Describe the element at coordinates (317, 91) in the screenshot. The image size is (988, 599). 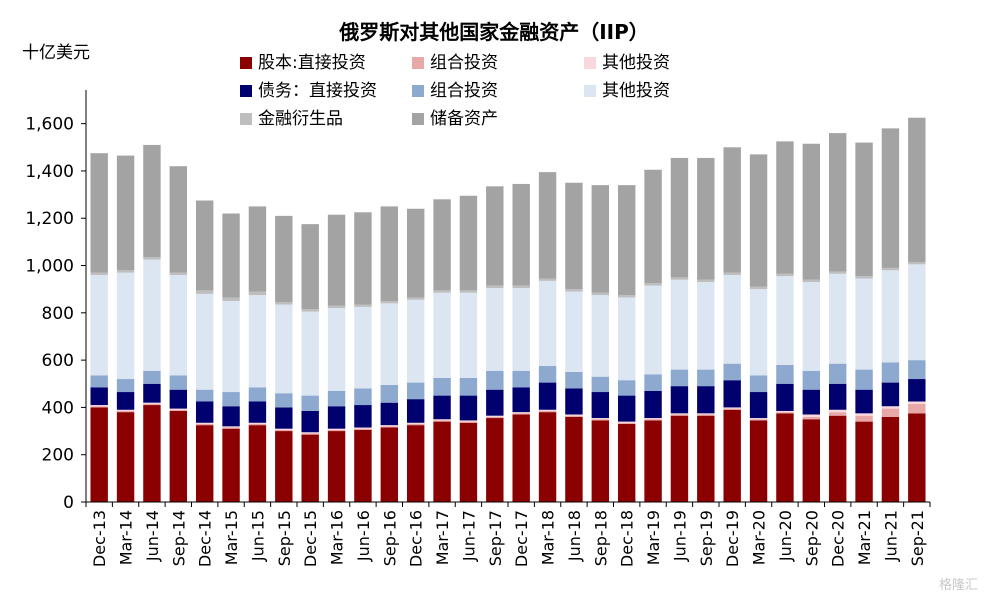
I see `legend-label: 债务：直接投资` at that location.